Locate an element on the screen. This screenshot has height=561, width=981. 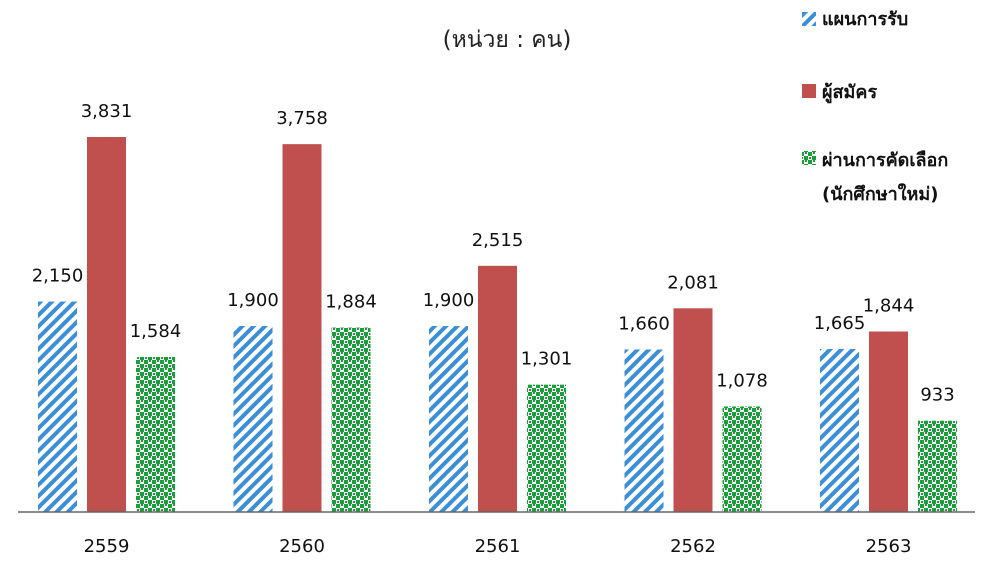
value-label-applicants-2562: 2,081 is located at coordinates (693, 282).